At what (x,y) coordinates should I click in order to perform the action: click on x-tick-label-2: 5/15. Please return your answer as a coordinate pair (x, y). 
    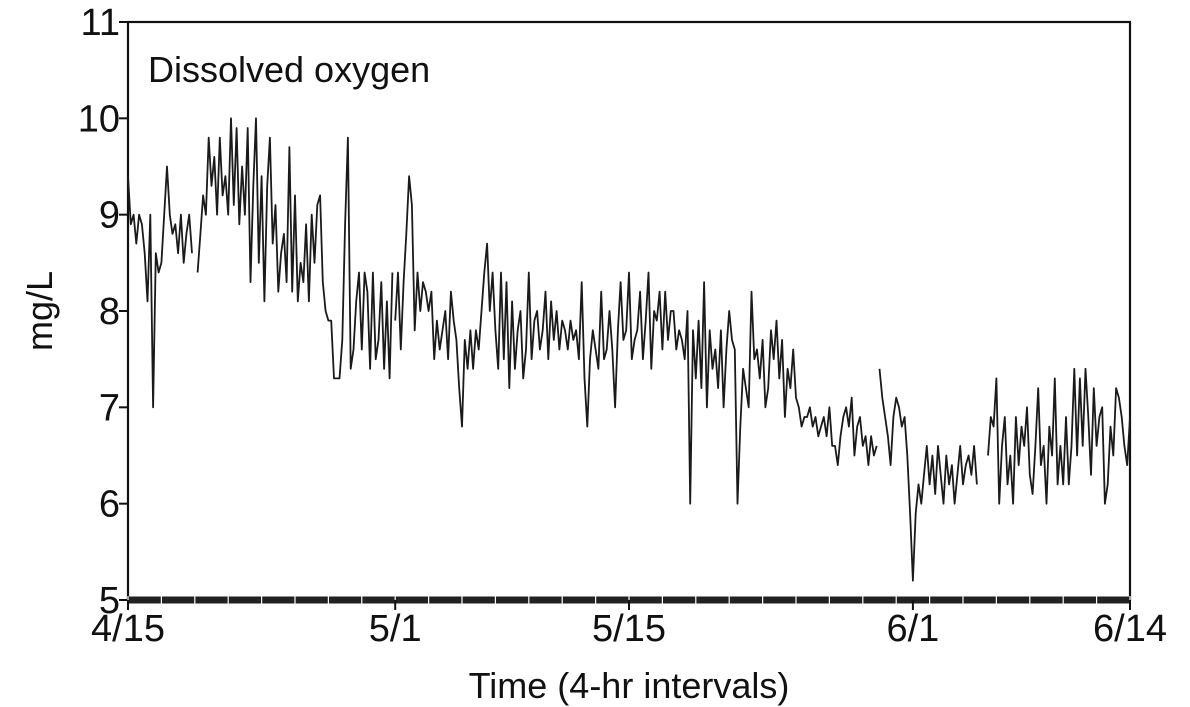
    Looking at the image, I should click on (629, 629).